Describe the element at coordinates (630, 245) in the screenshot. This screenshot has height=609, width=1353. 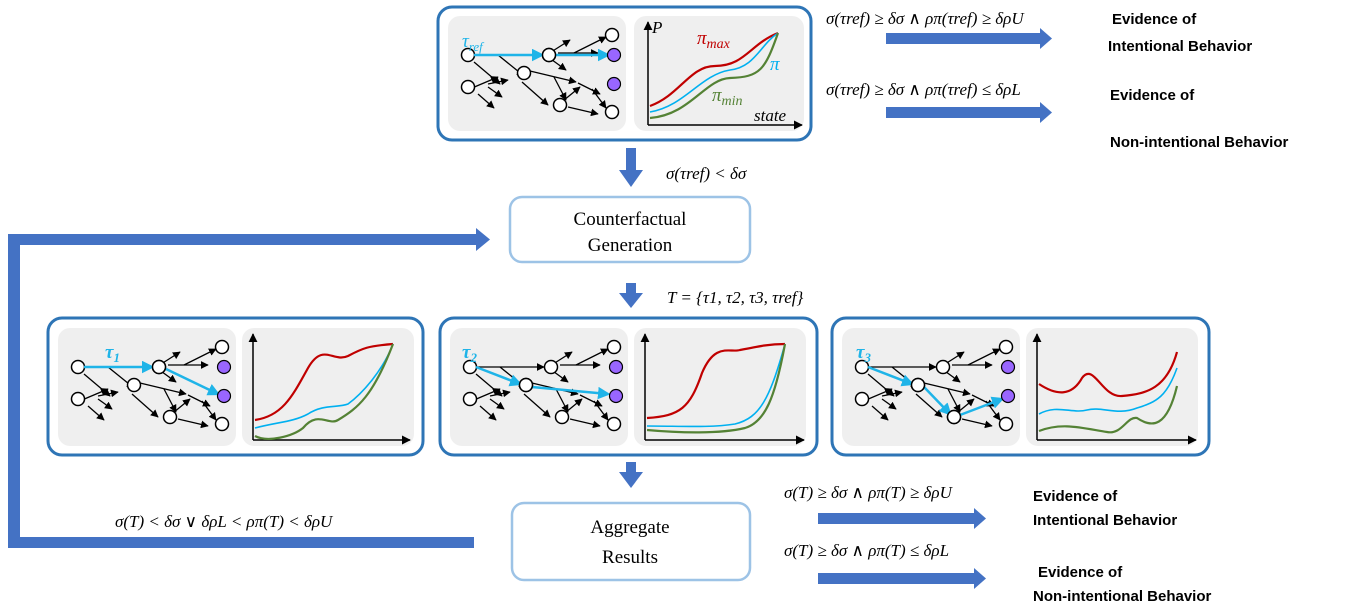
I see `counterfactual-line2: Generation` at that location.